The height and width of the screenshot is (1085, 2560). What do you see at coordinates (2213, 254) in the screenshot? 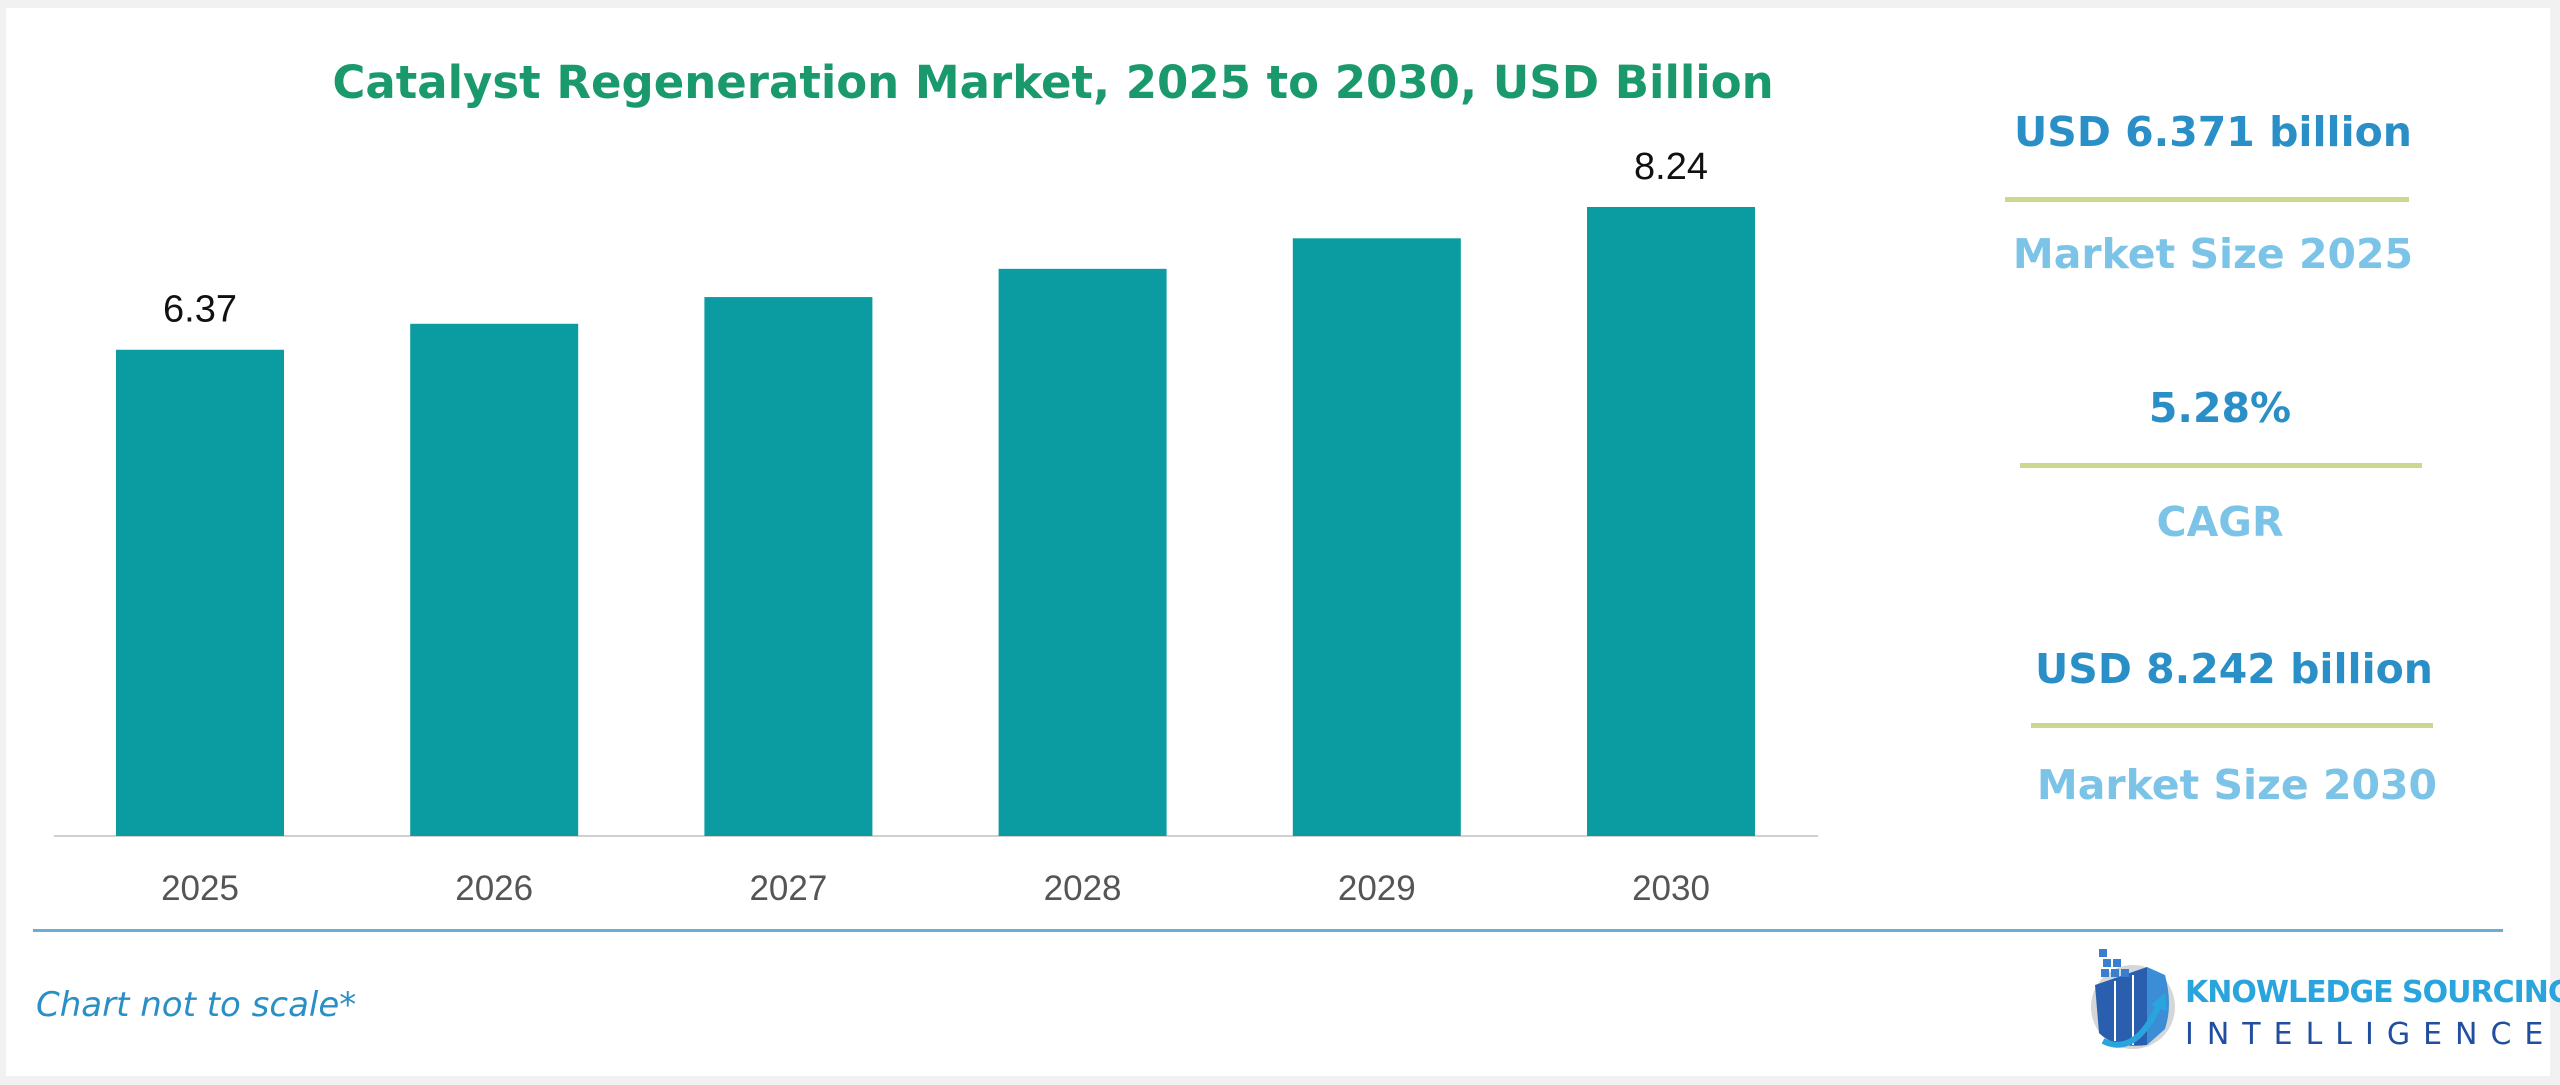
I see `market-size-2025-label: Market Size 2025` at bounding box center [2213, 254].